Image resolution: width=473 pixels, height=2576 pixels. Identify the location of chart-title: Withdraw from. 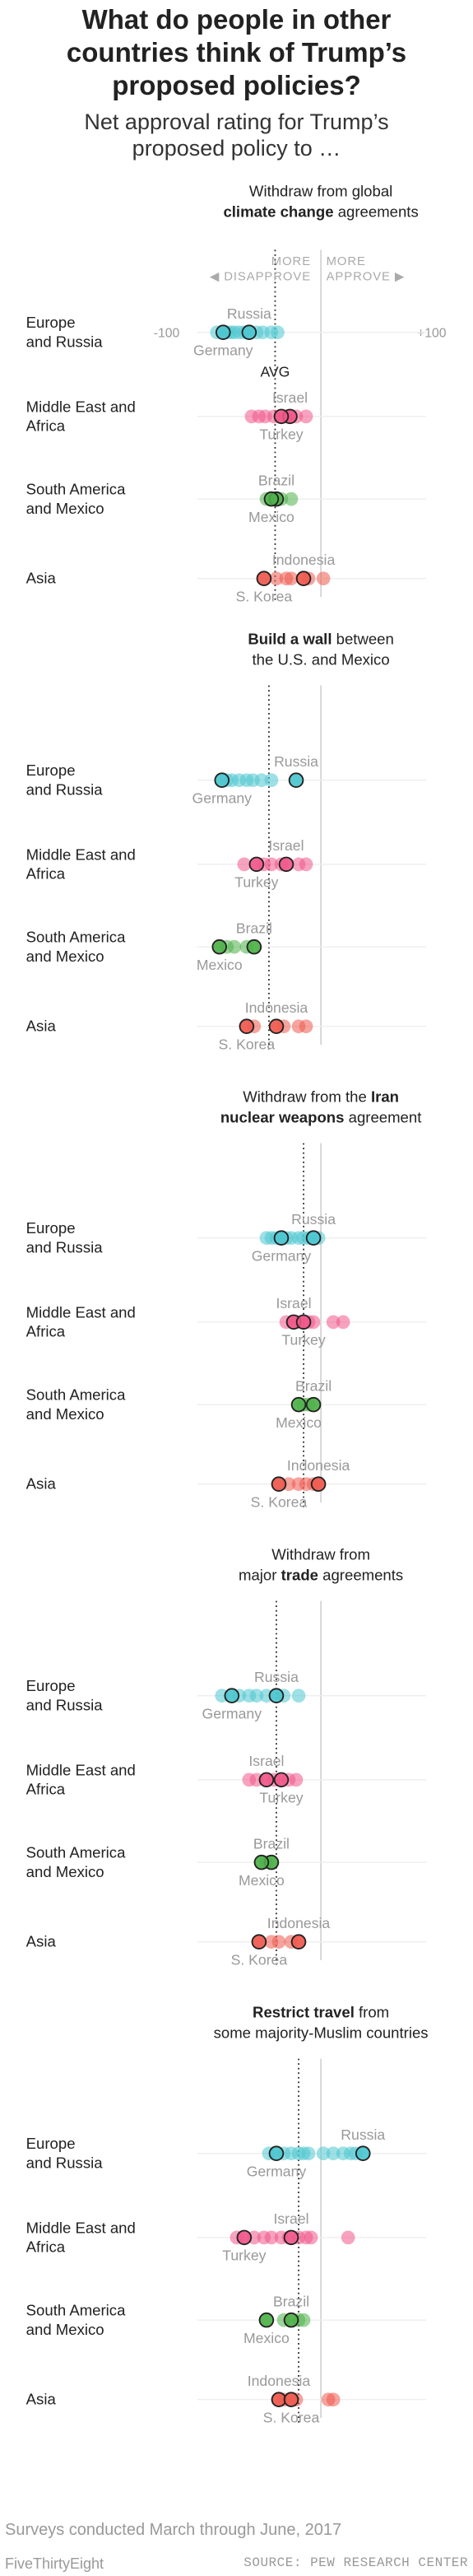
(320, 1554).